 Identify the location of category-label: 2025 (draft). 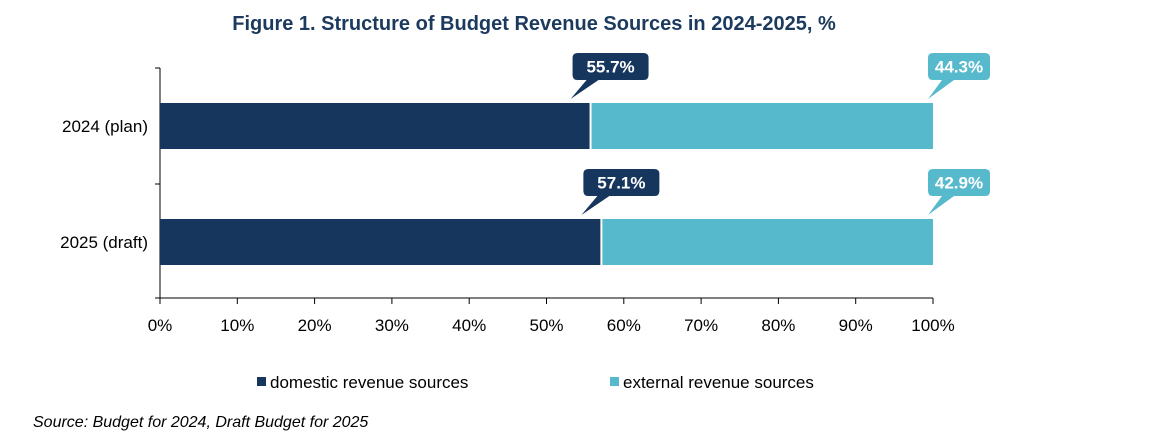
(104, 242).